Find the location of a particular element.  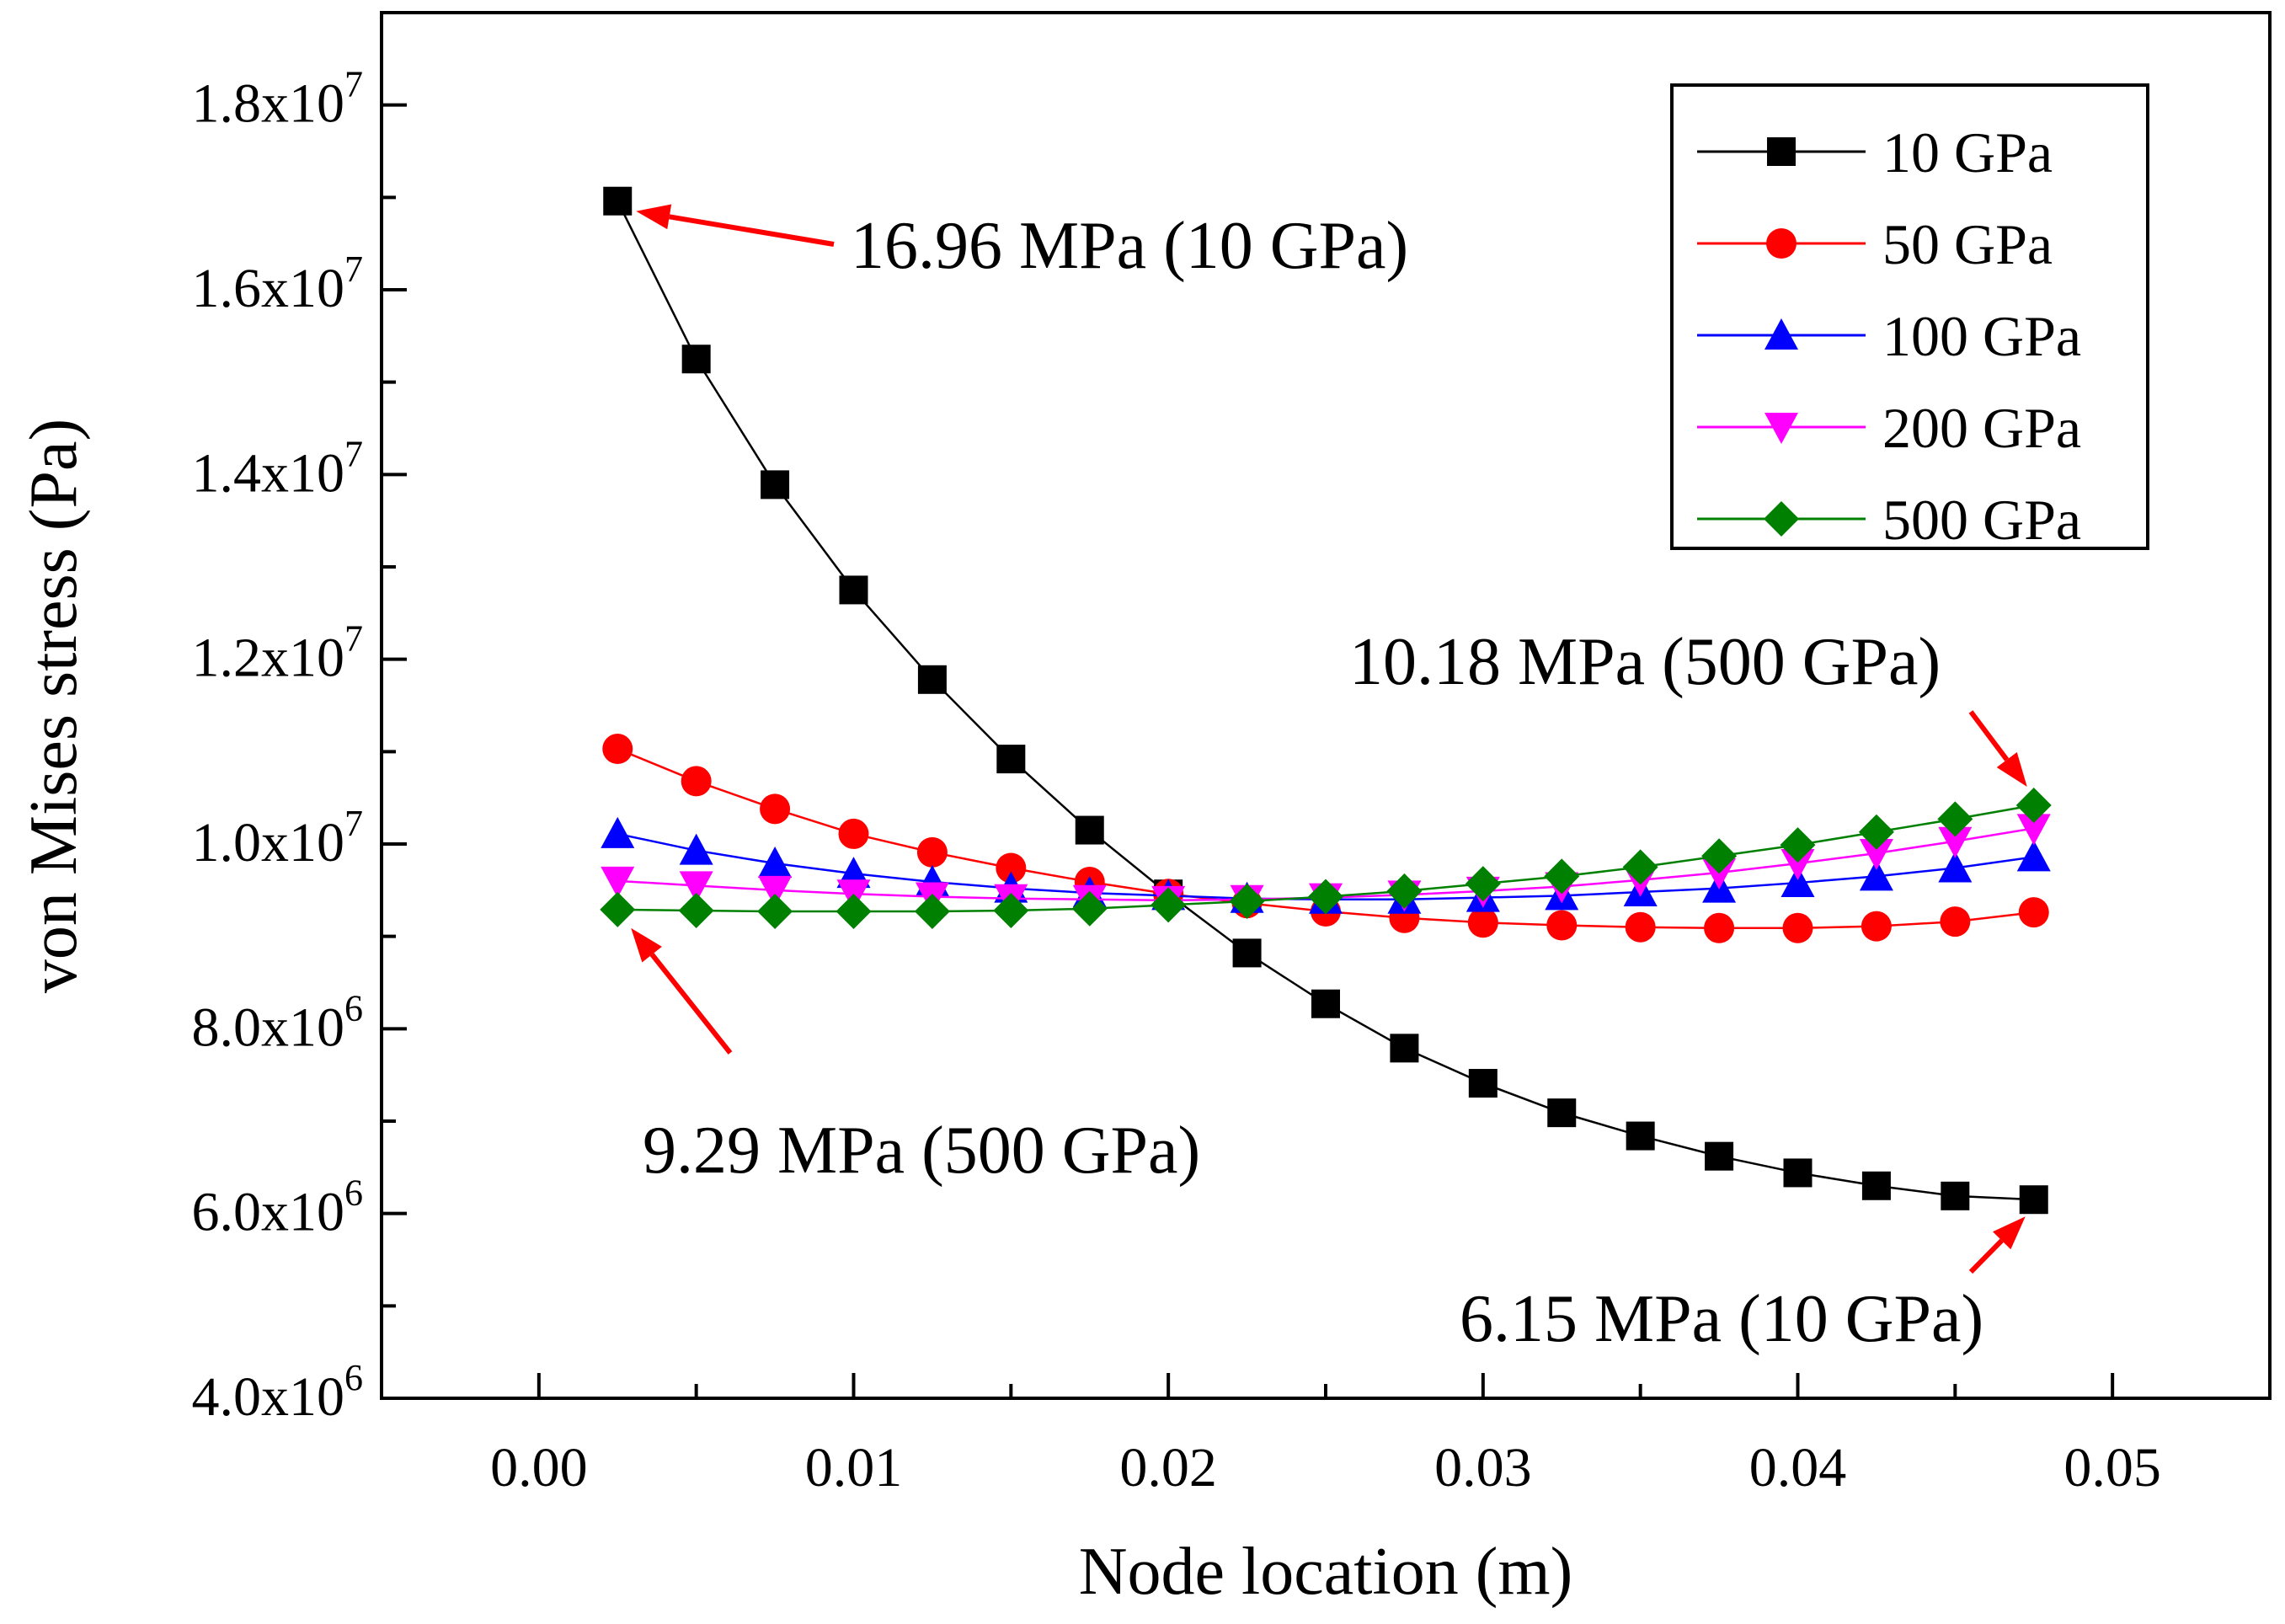

x-tick-label: 0.04 is located at coordinates (1798, 1467).